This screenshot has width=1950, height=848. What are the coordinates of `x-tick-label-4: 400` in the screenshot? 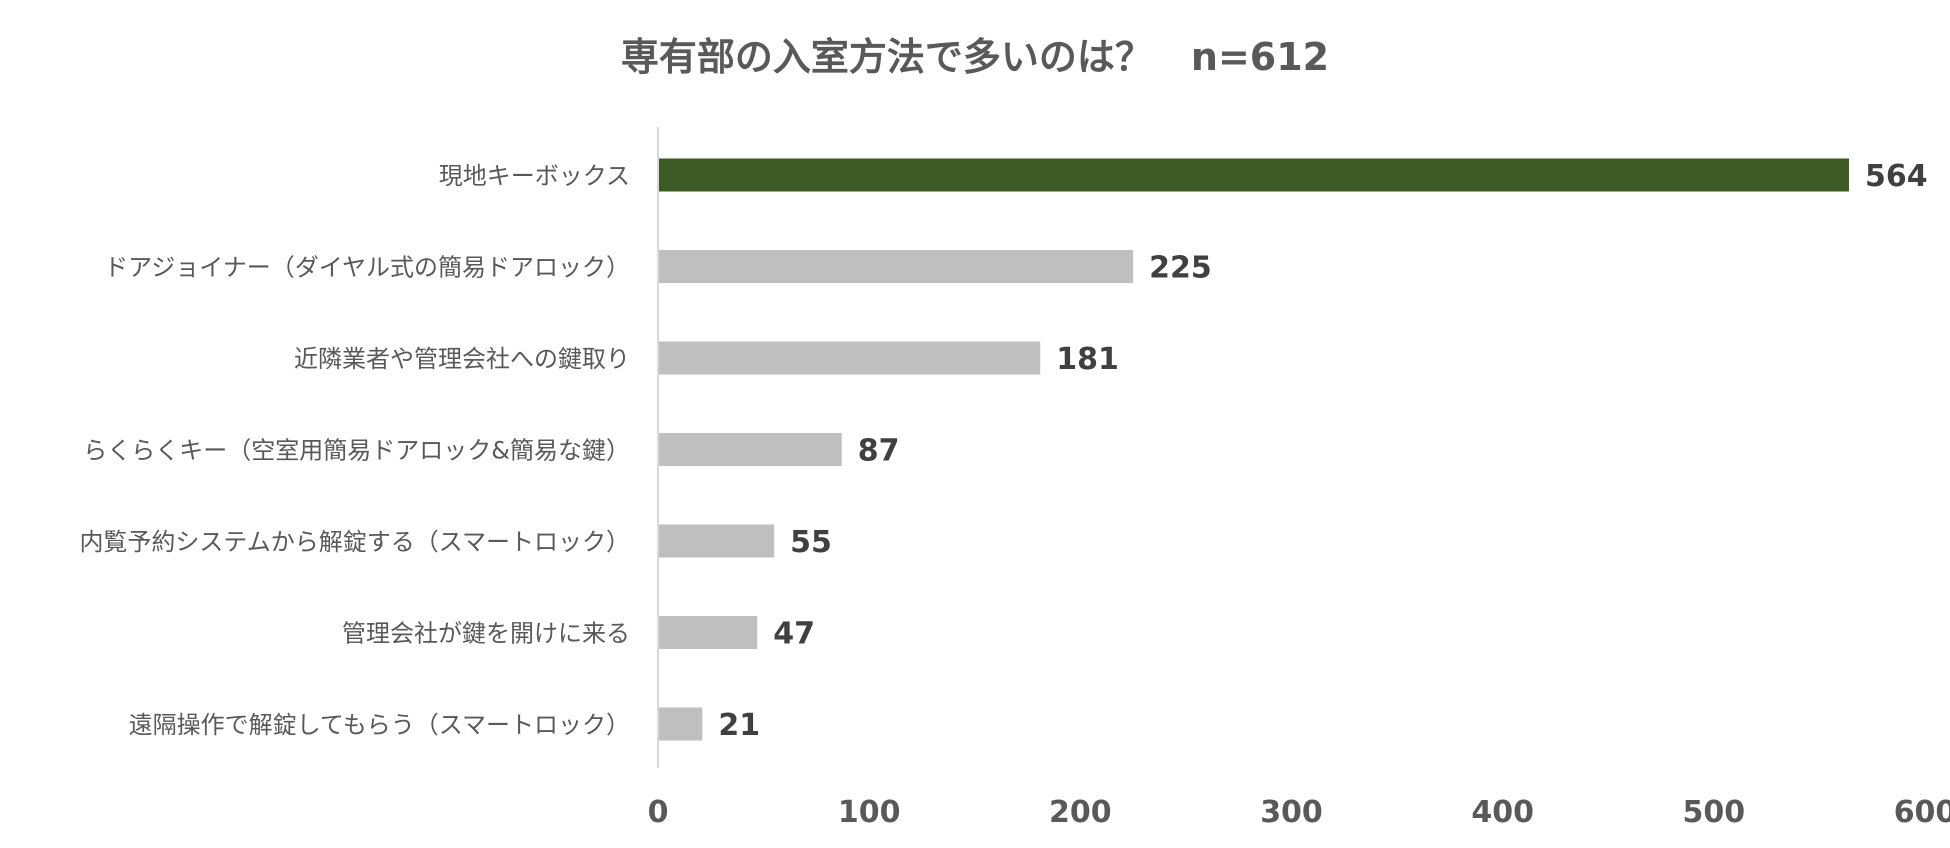 It's located at (1502, 812).